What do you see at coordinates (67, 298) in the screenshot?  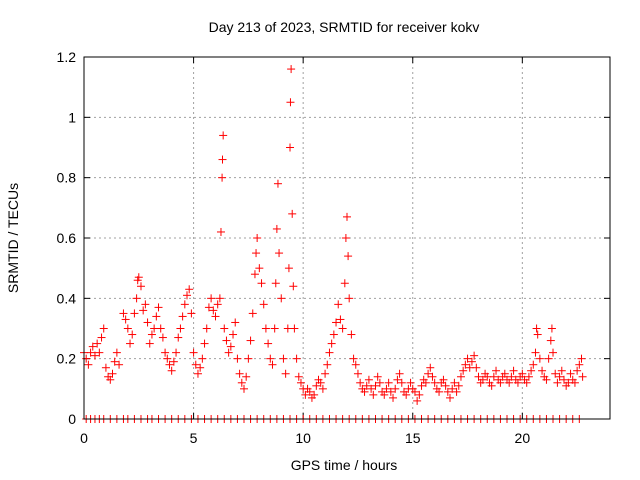 I see `y-tick-label: 0.4` at bounding box center [67, 298].